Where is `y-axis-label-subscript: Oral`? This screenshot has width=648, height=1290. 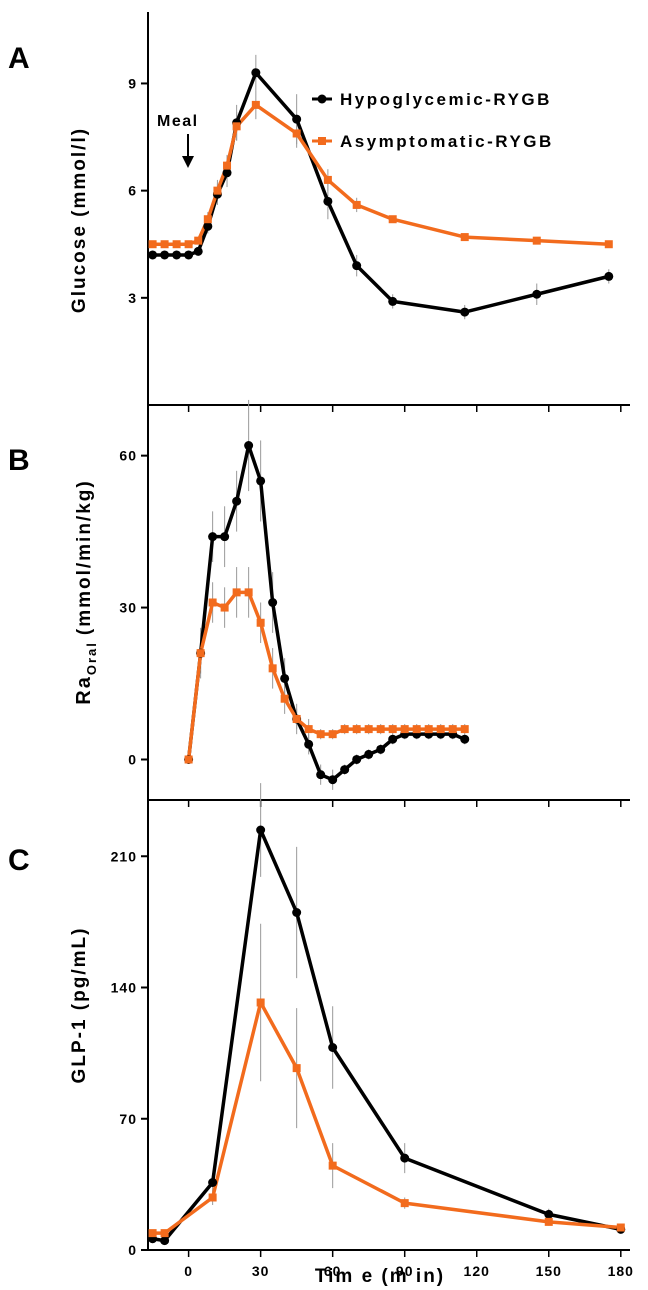 y-axis-label-subscript: Oral is located at coordinates (91, 658).